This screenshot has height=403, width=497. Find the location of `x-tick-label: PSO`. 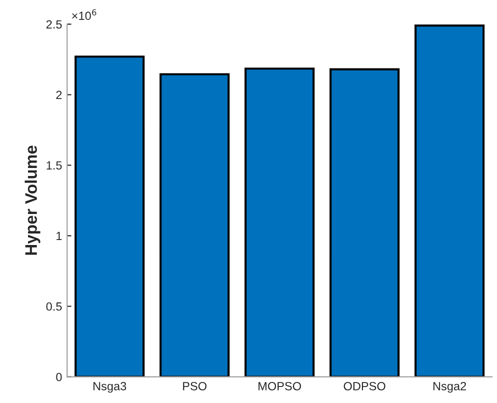

x-tick-label: PSO is located at coordinates (194, 386).